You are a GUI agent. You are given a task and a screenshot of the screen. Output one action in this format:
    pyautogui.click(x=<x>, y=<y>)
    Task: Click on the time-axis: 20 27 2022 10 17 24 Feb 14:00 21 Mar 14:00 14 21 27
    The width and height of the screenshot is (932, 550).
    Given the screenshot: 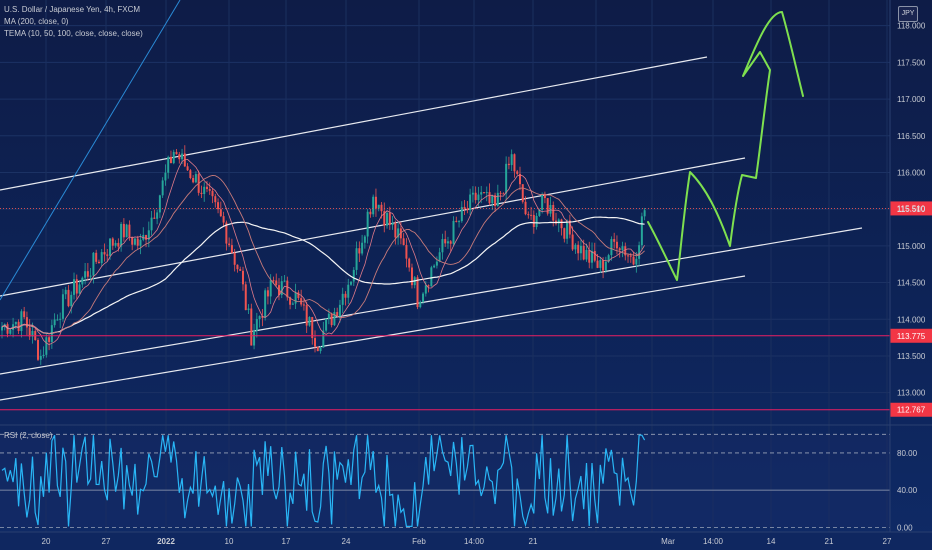 What is the action you would take?
    pyautogui.click(x=466, y=540)
    